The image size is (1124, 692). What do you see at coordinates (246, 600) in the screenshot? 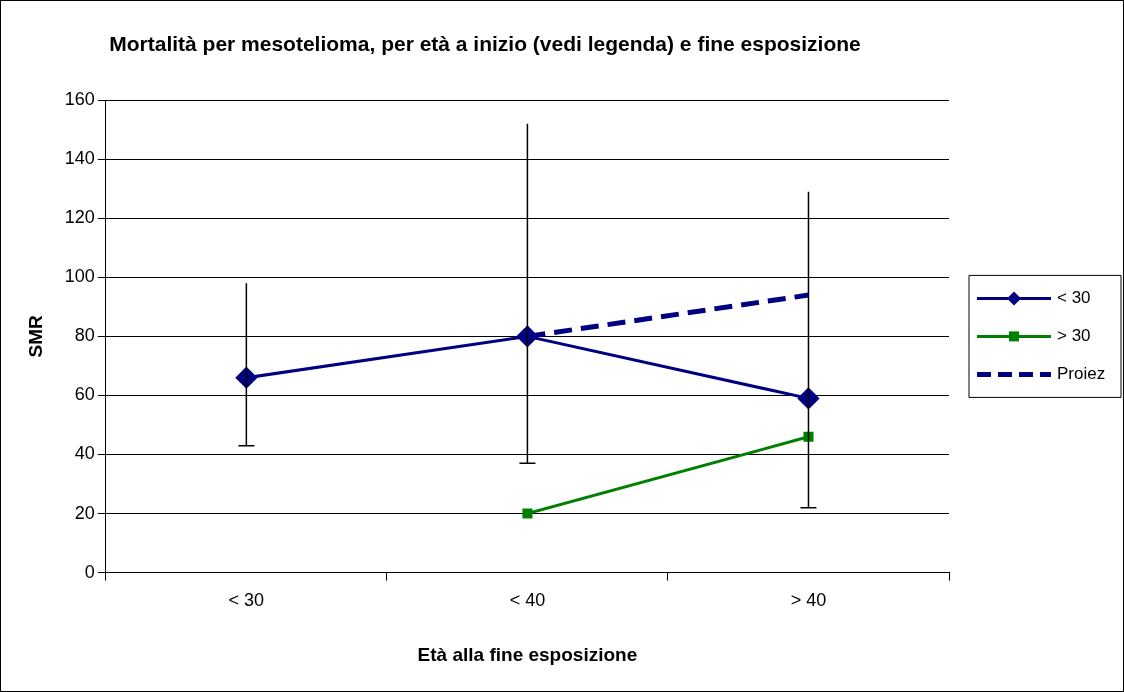
I see `x-tick-label: < 30` at bounding box center [246, 600].